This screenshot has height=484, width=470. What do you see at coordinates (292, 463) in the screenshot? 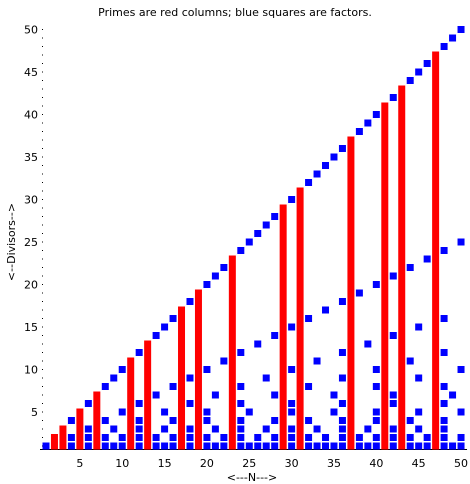
I see `x-tick-label: 30` at bounding box center [292, 463].